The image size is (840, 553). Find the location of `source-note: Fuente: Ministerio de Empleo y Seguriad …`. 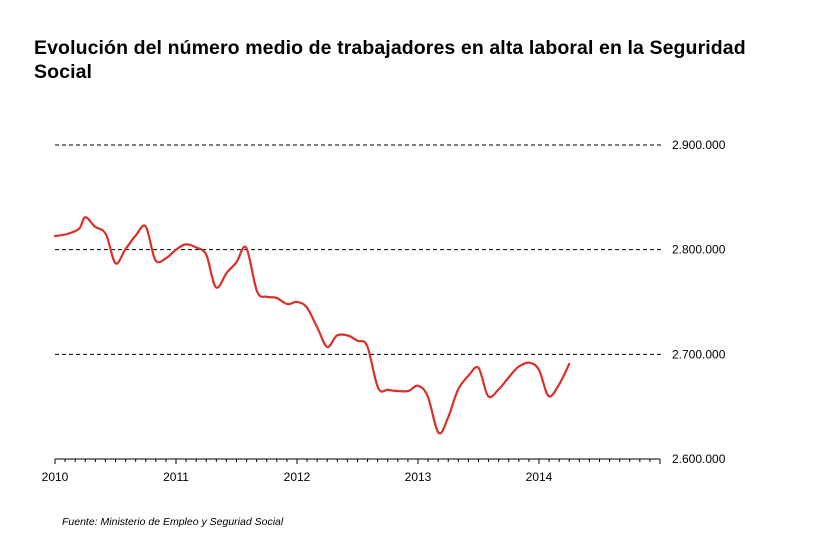

source-note: Fuente: Ministerio de Empleo y Seguriad … is located at coordinates (173, 522).